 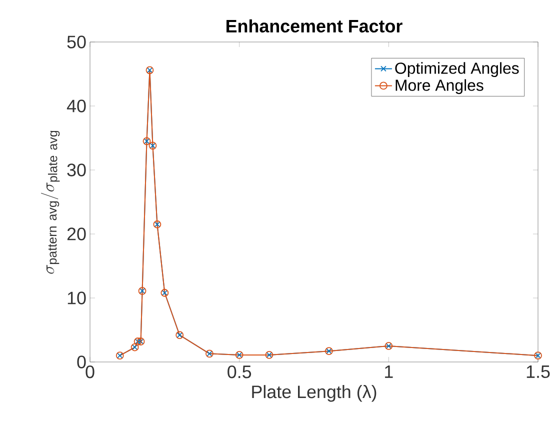 What do you see at coordinates (50, 202) in the screenshot?
I see `y-axis-title: $\sigma_{\mathrm{pattern\ avg}}/\sigma_{\mathrm{plate\ avg}}$` at bounding box center [50, 202].